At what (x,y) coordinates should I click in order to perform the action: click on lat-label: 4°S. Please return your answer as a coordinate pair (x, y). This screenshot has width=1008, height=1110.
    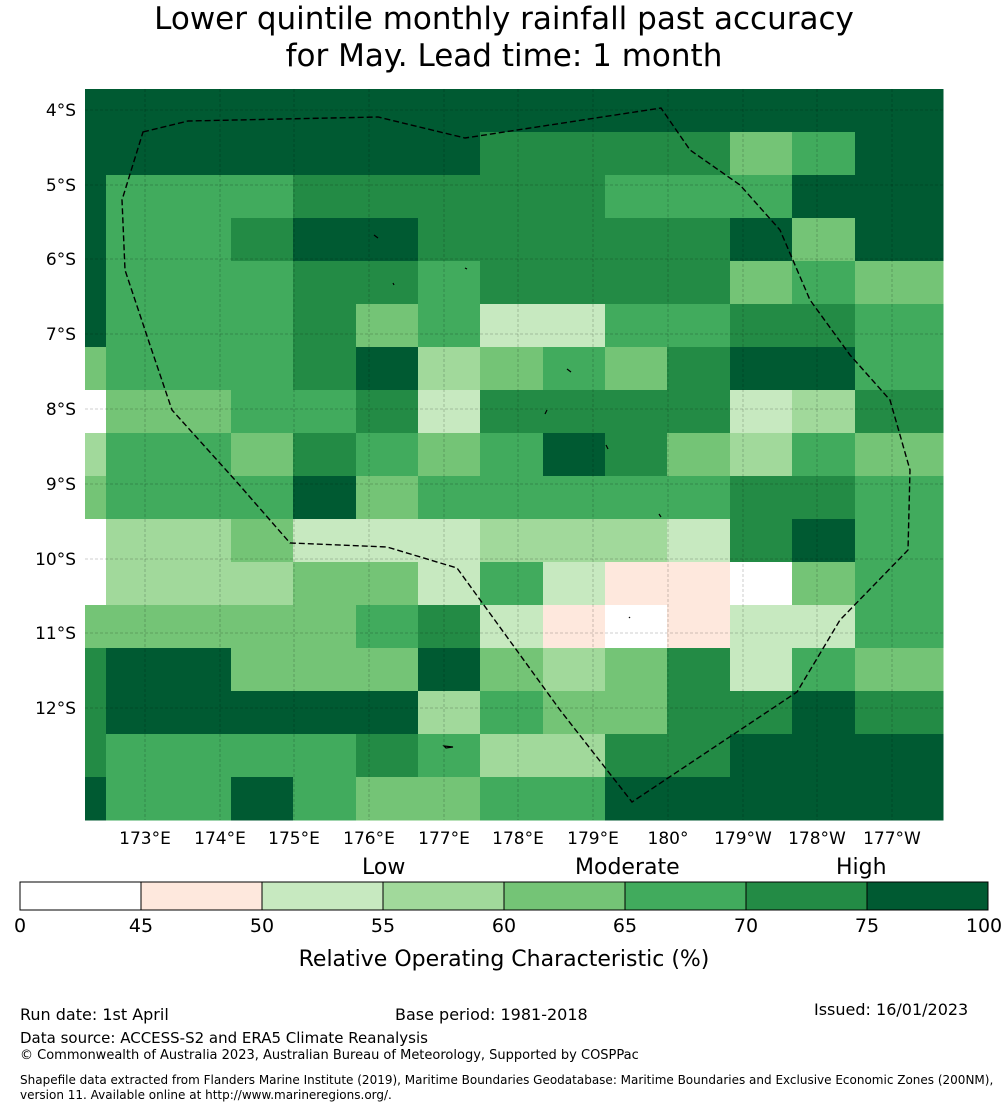
    Looking at the image, I should click on (61, 111).